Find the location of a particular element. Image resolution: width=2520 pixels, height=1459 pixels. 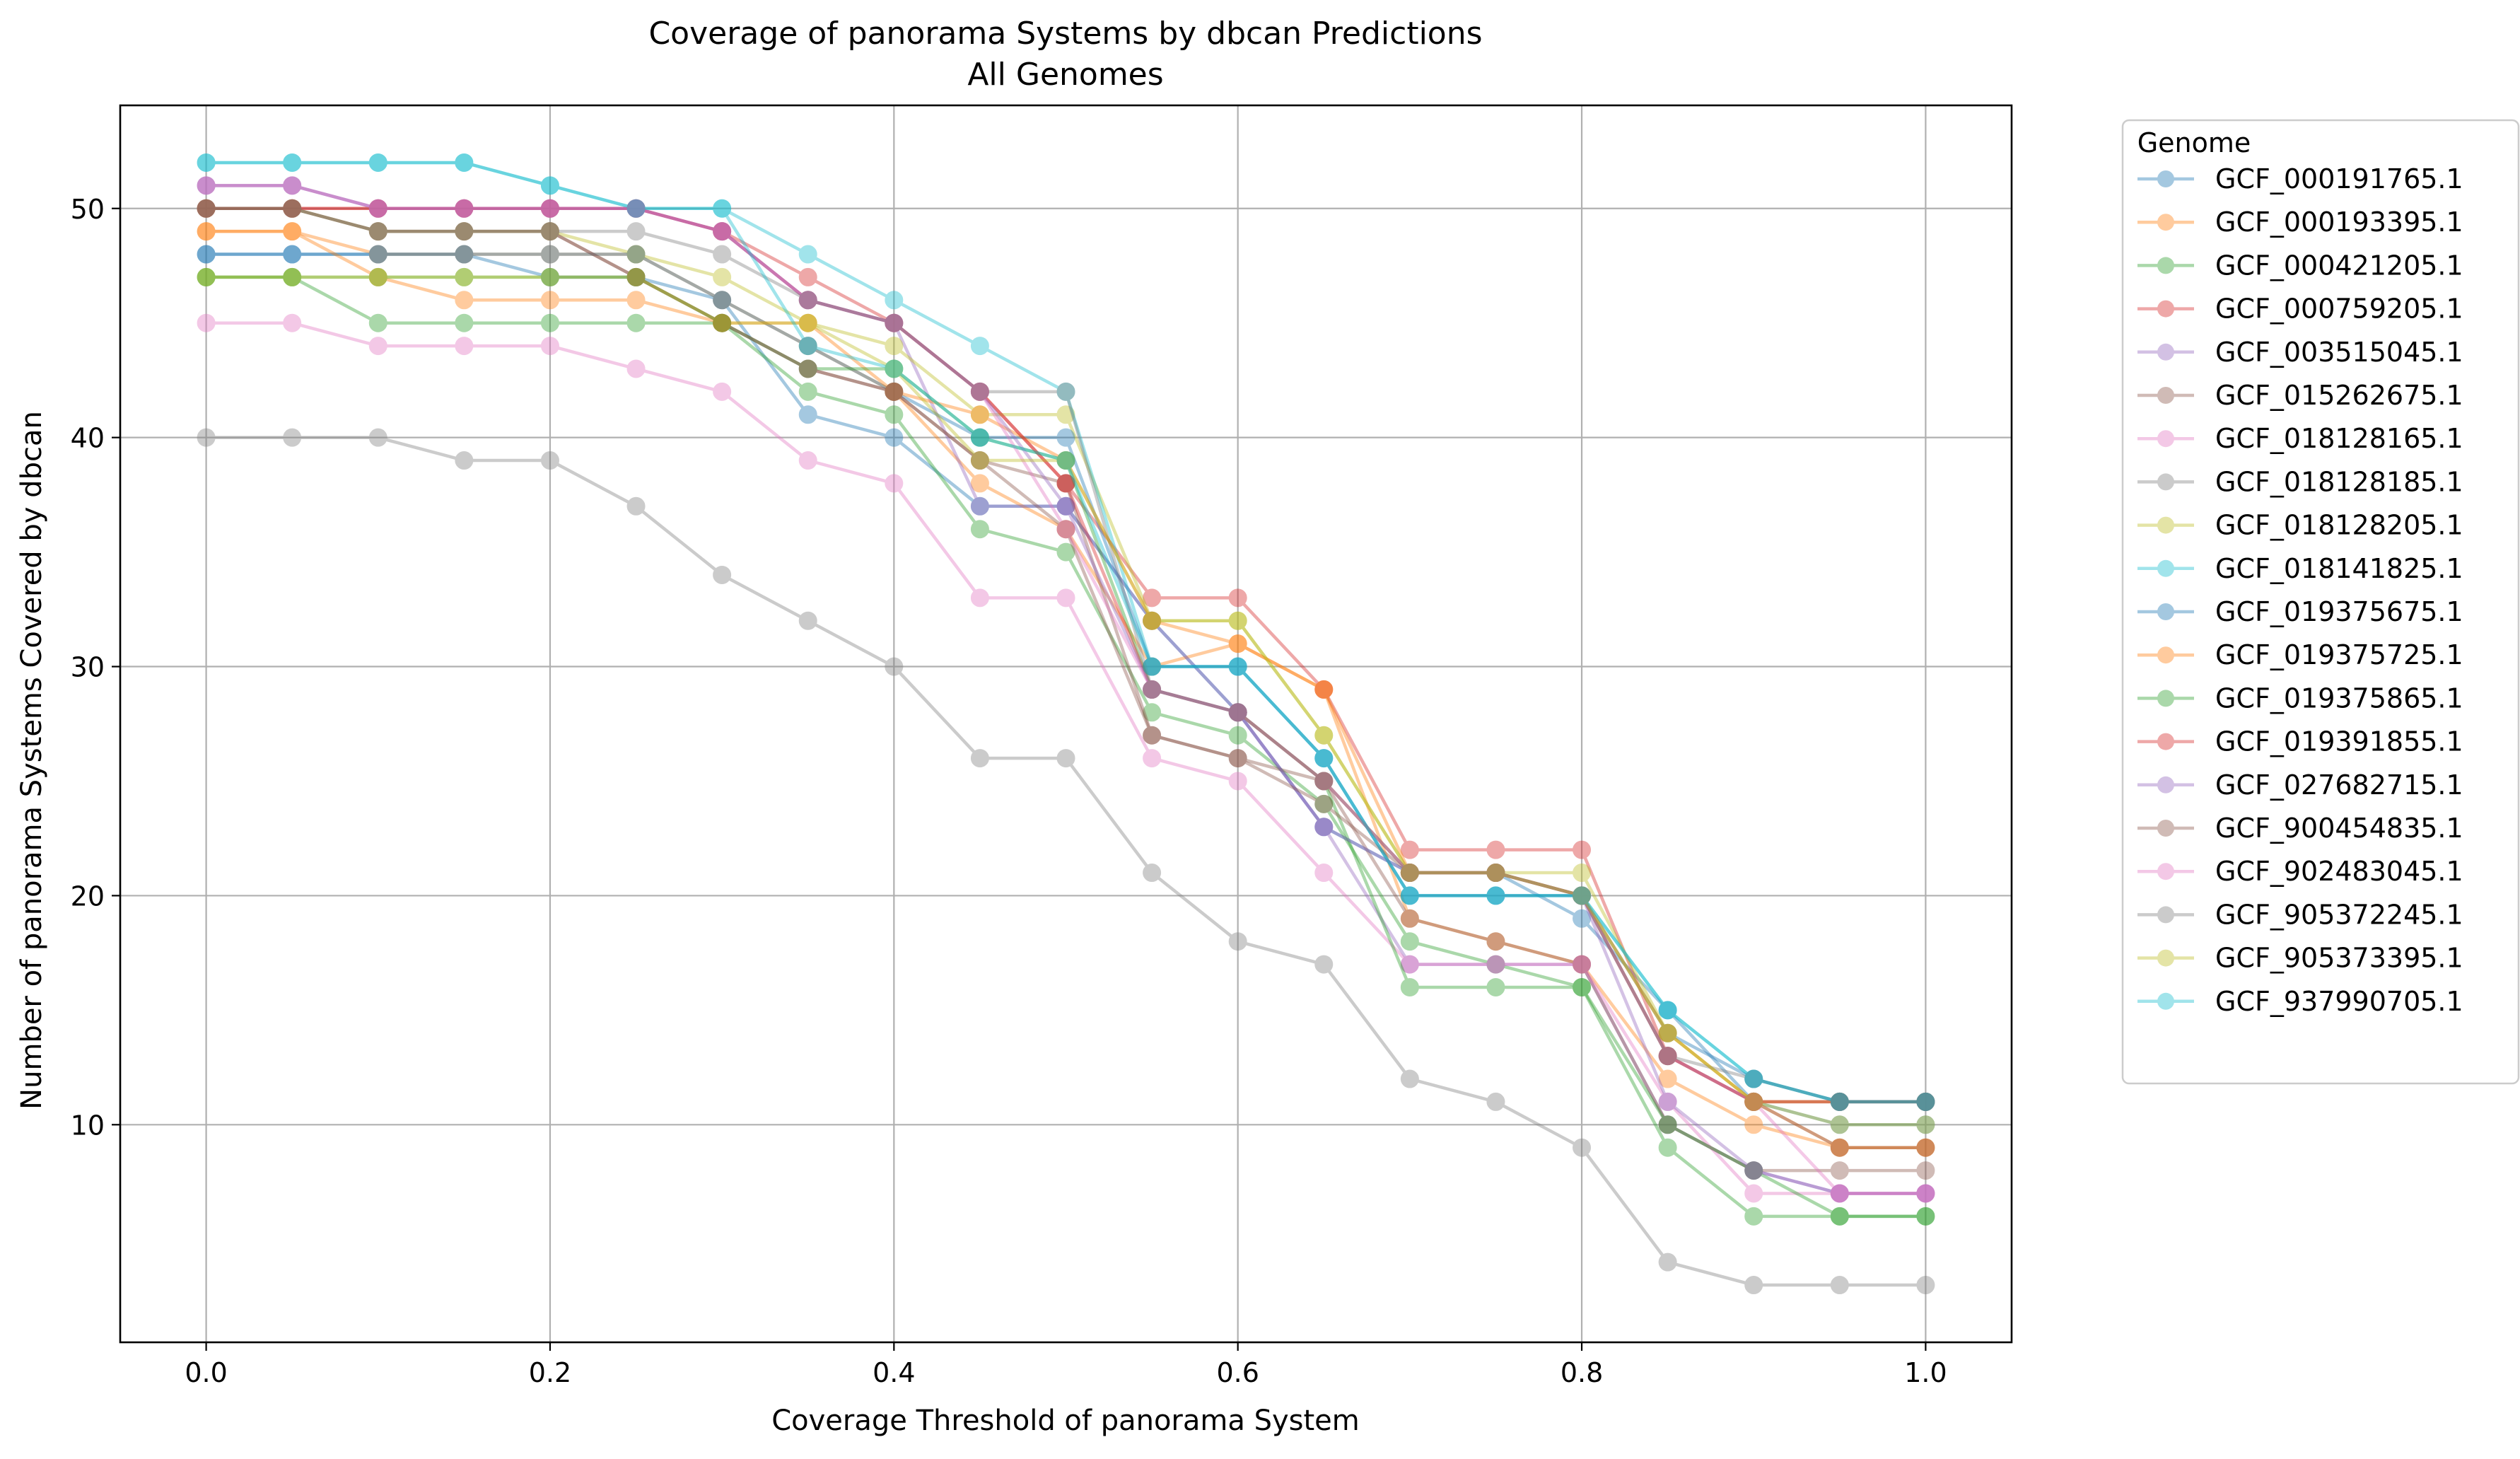

legend-label: GCF_902483045.1 is located at coordinates (2339, 871).